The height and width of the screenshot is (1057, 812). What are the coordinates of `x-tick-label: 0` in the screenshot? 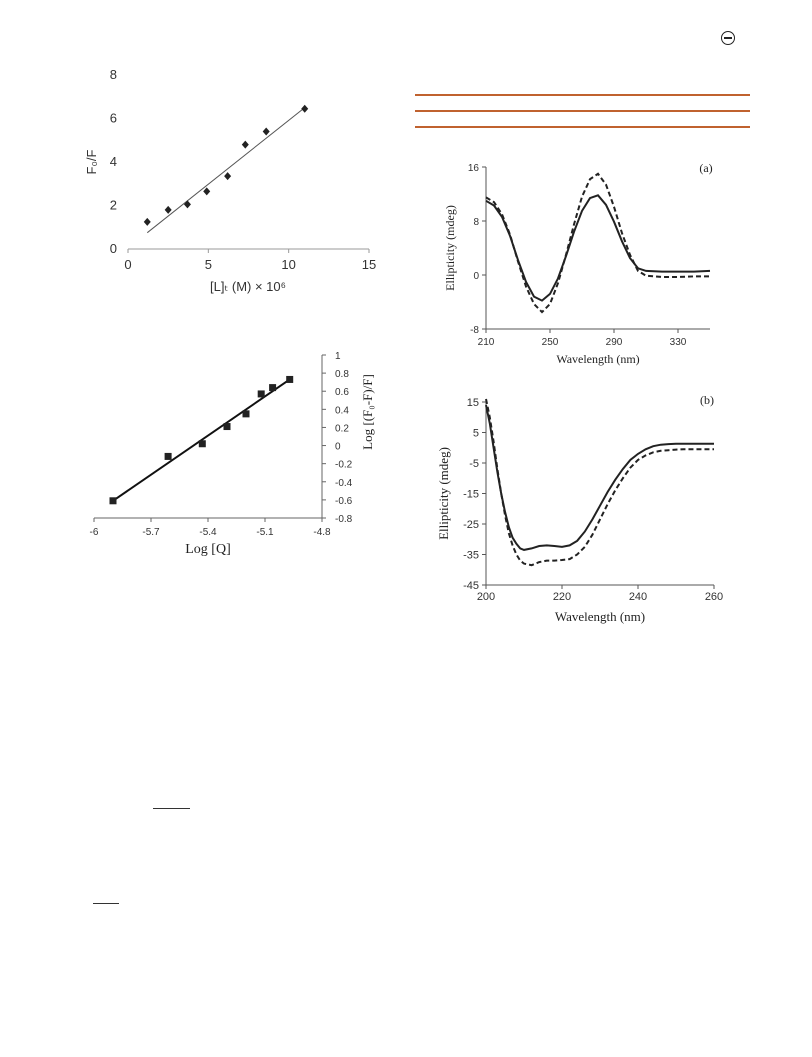 It's located at (127, 264).